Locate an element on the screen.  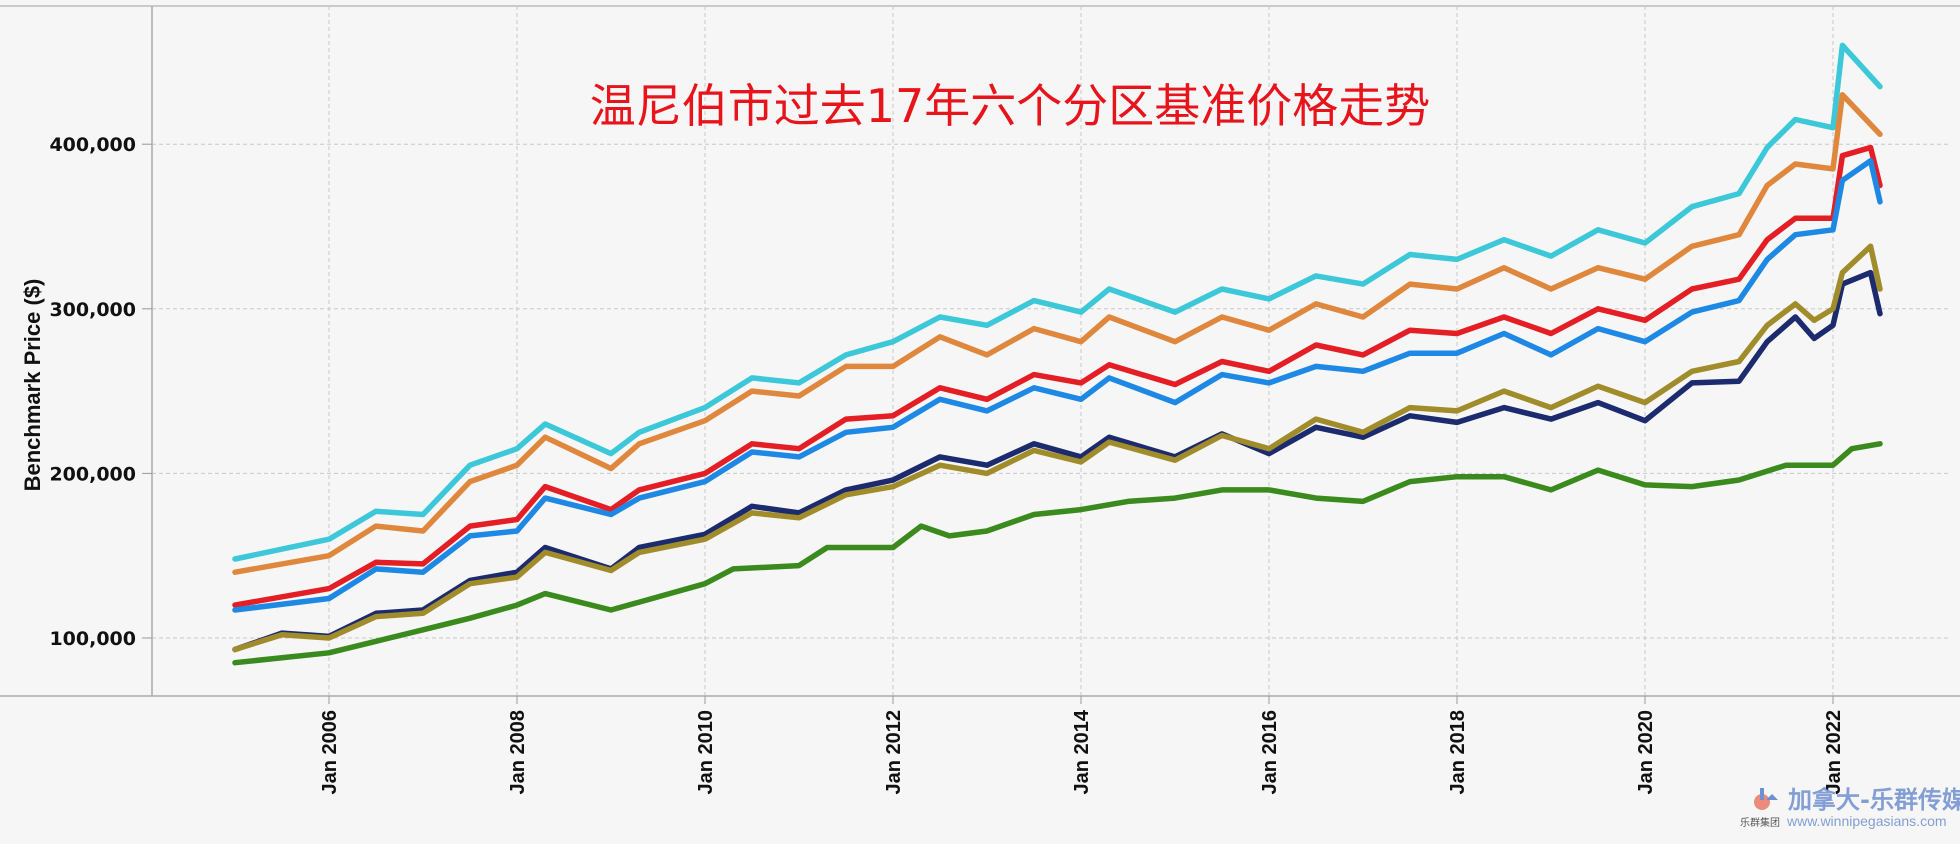
watermark-logo-icon is located at coordinates (1766, 799).